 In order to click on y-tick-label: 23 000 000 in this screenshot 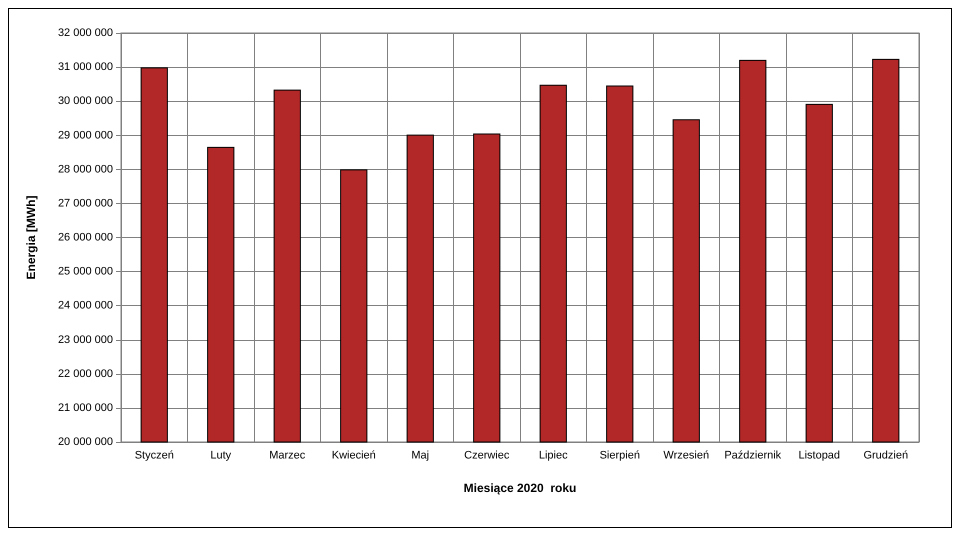, I will do `click(85, 340)`.